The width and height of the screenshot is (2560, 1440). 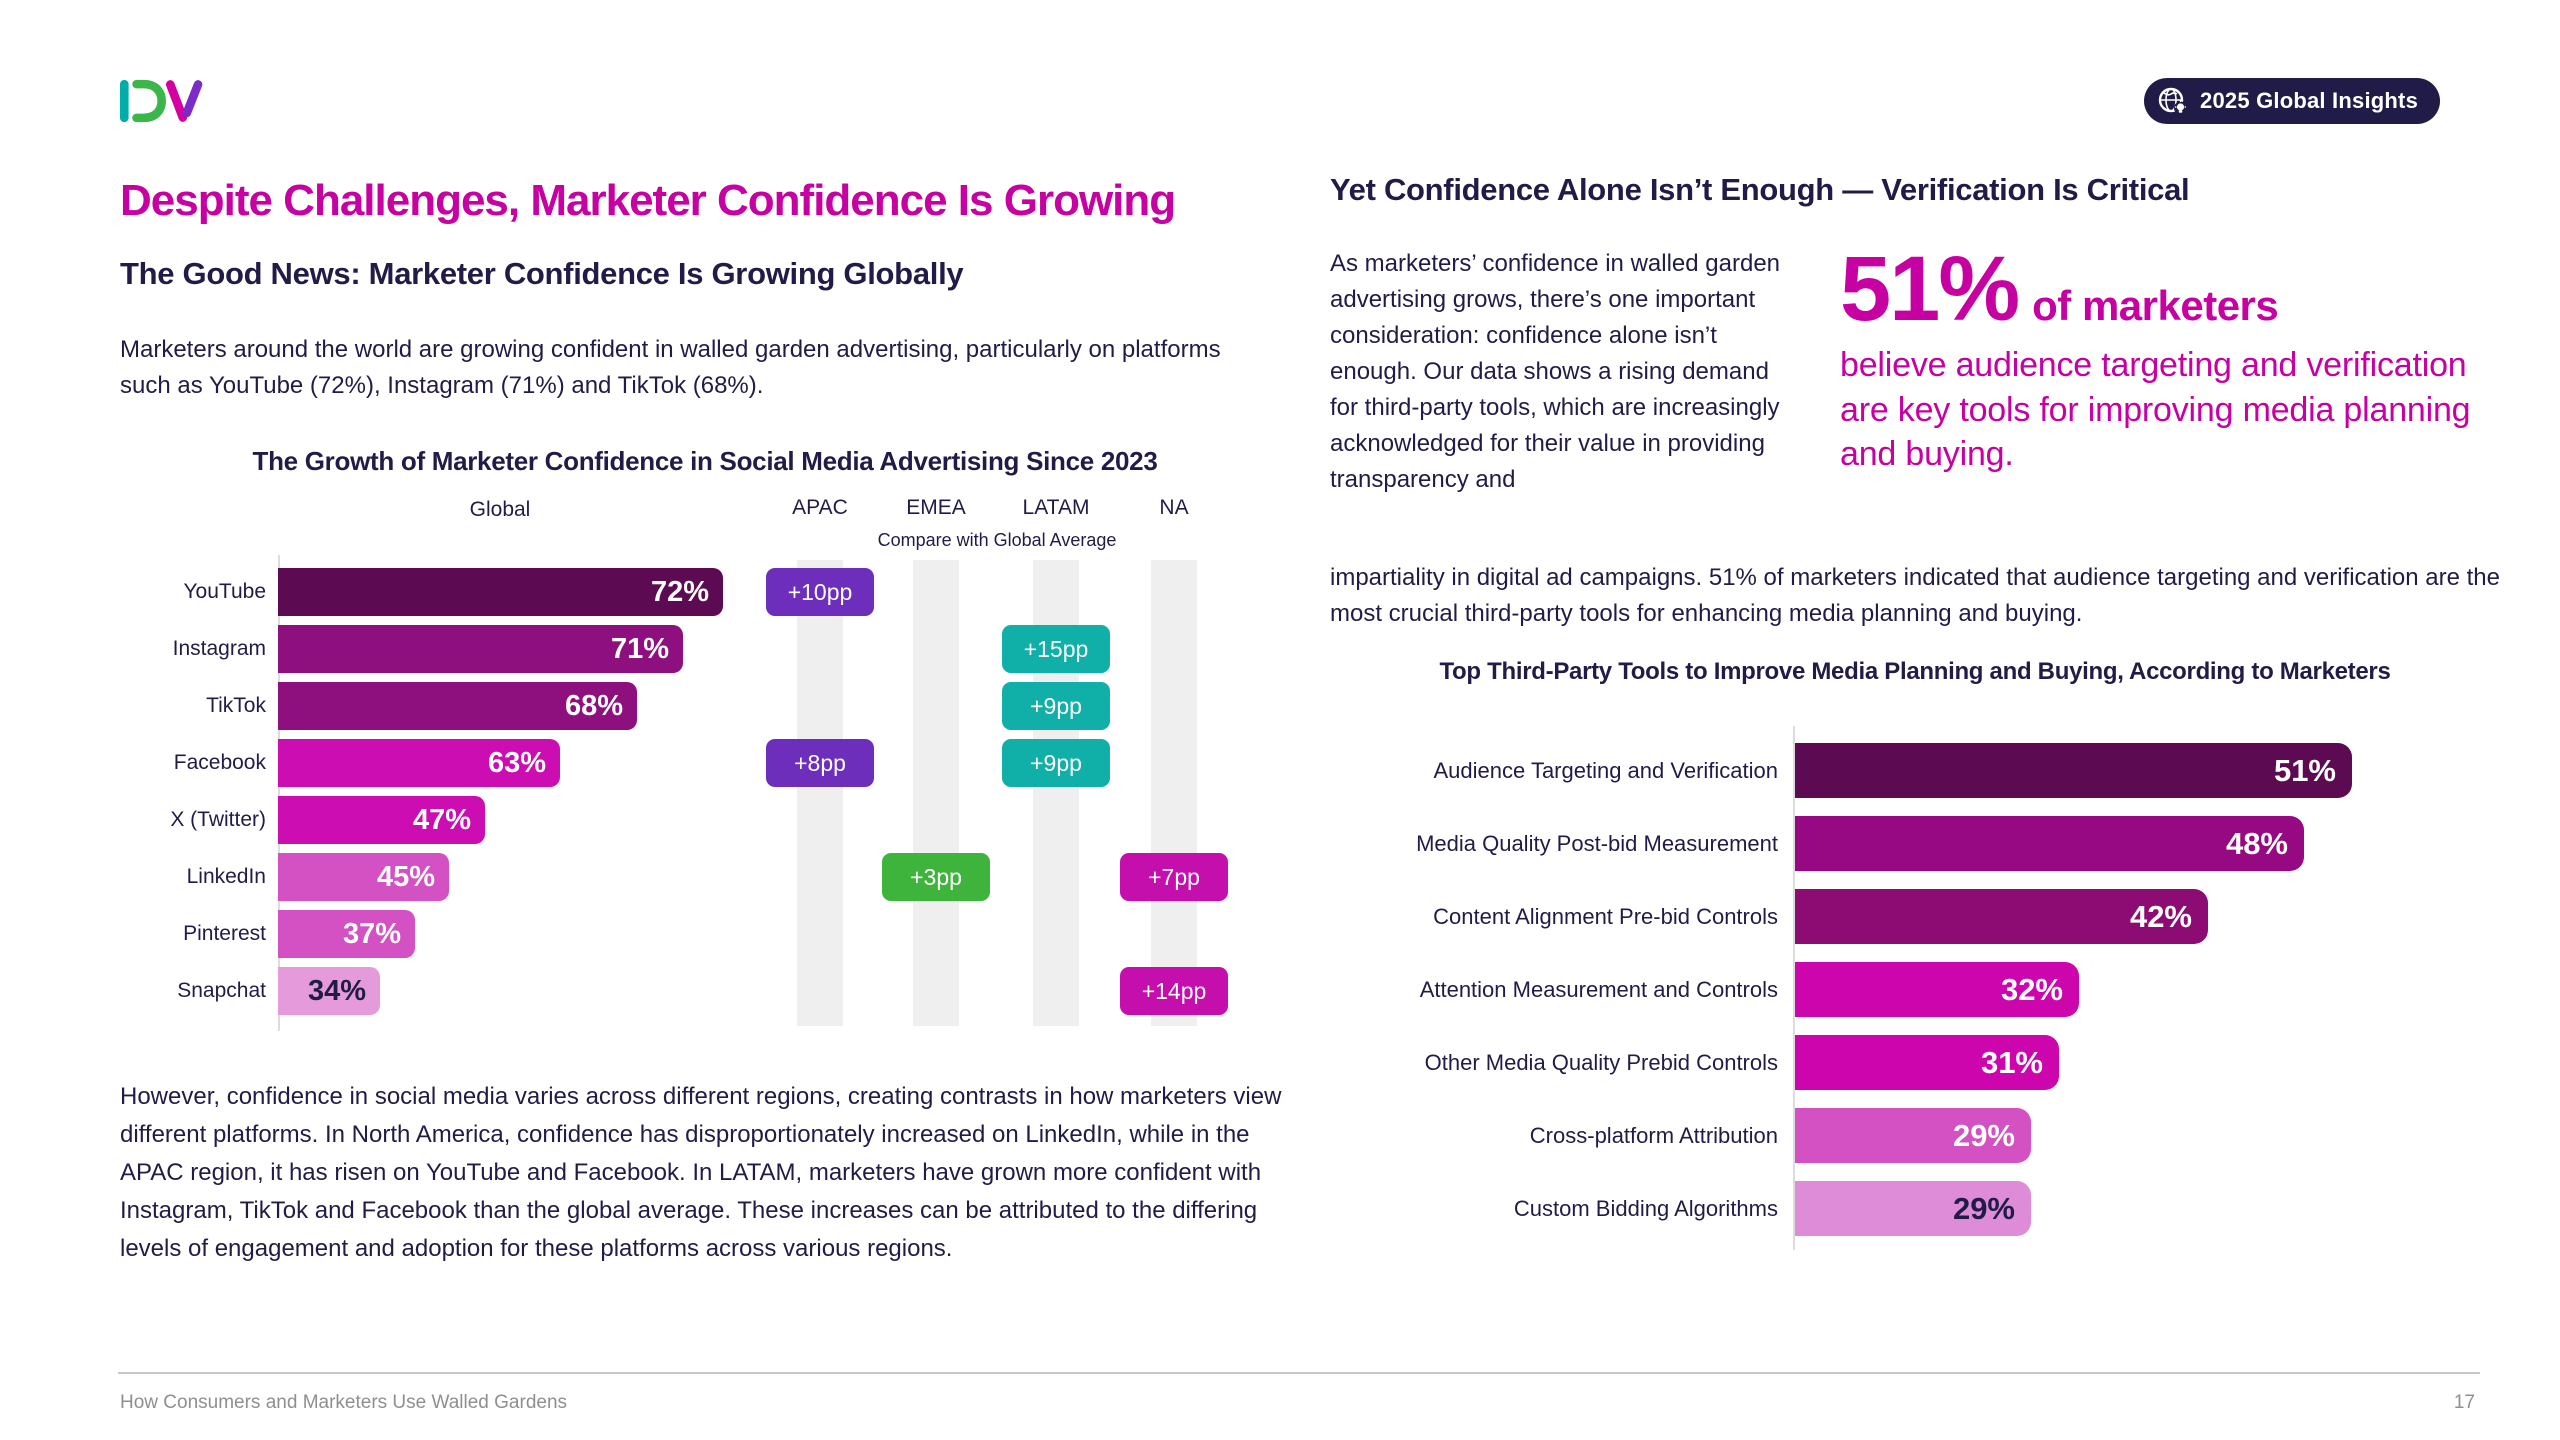 I want to click on region-header-na: NA, so click(x=1174, y=507).